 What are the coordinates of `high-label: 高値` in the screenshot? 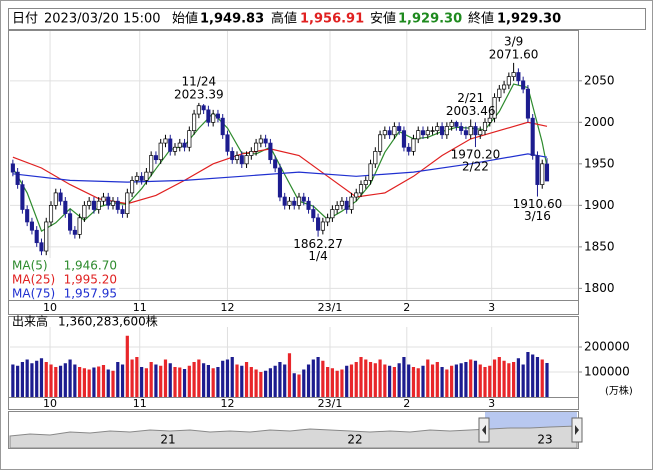 It's located at (284, 19).